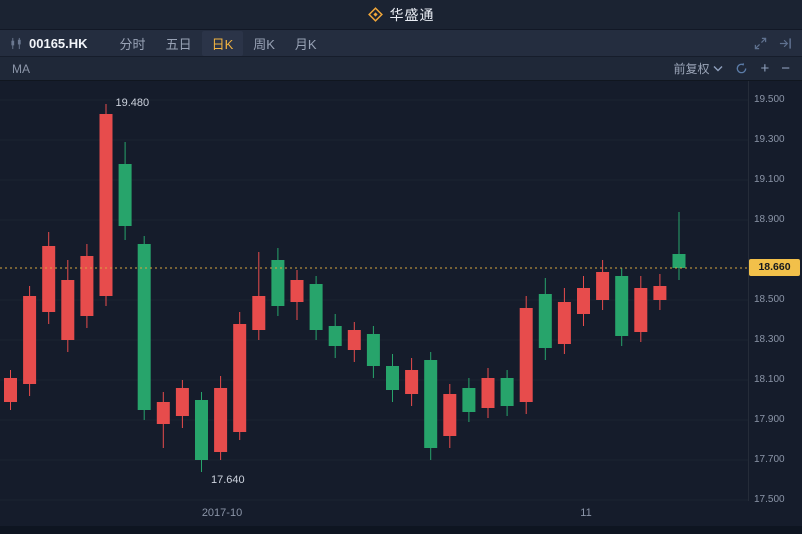 This screenshot has height=534, width=802. Describe the element at coordinates (691, 69) in the screenshot. I see `adjust-label: 前复权` at that location.